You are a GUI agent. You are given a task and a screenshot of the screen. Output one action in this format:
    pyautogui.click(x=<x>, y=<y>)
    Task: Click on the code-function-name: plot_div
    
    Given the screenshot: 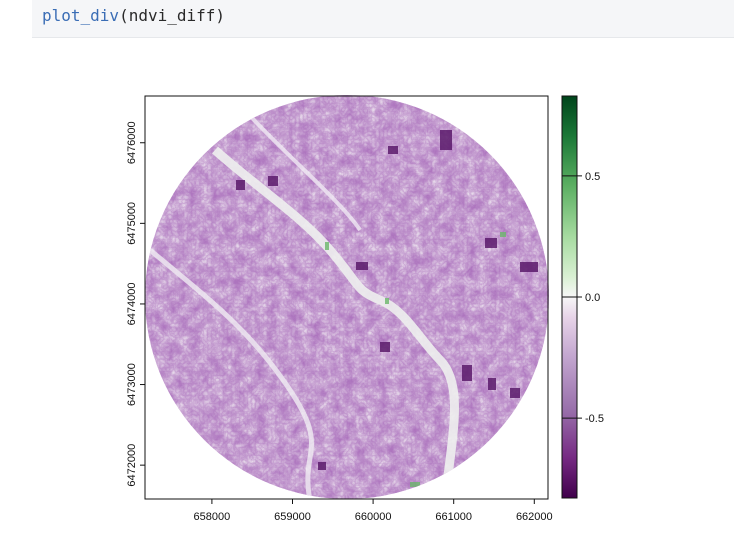 What is the action you would take?
    pyautogui.click(x=81, y=15)
    